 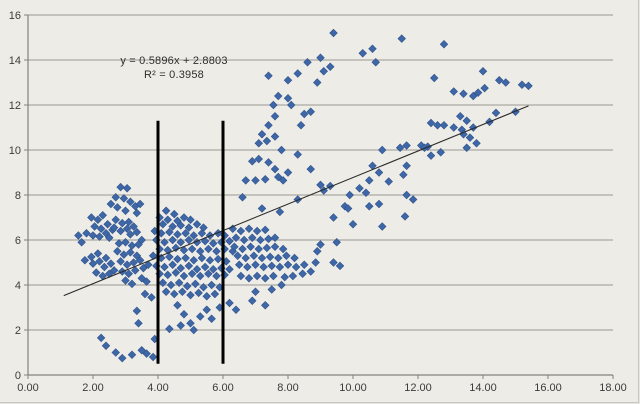 I want to click on y-tick-label: 8, so click(x=18, y=196).